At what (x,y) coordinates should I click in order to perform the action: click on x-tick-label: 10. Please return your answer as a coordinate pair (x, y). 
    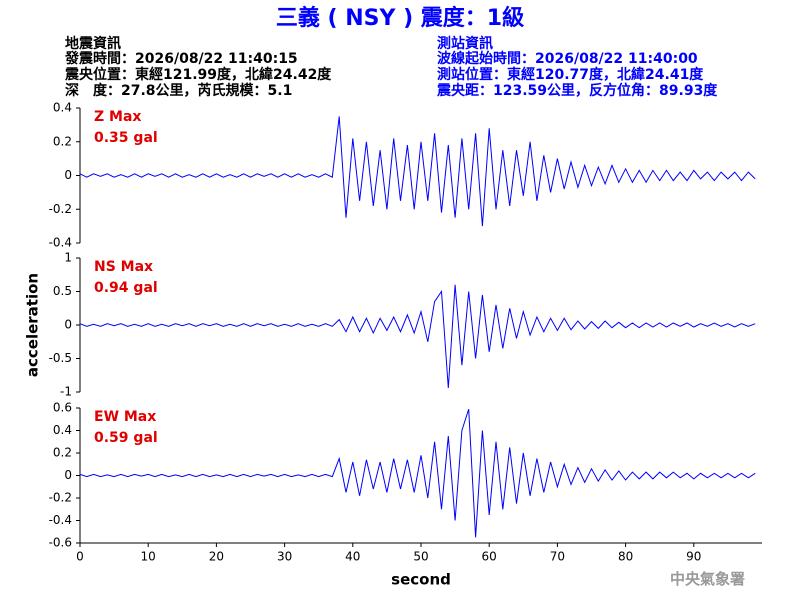
    Looking at the image, I should click on (148, 557).